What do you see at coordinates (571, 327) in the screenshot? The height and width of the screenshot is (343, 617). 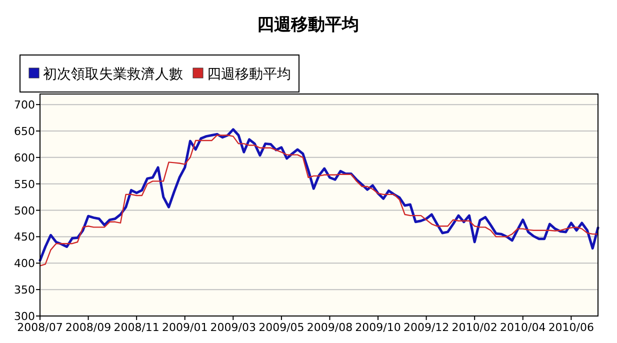 I see `x-tick-label: 2010/06` at bounding box center [571, 327].